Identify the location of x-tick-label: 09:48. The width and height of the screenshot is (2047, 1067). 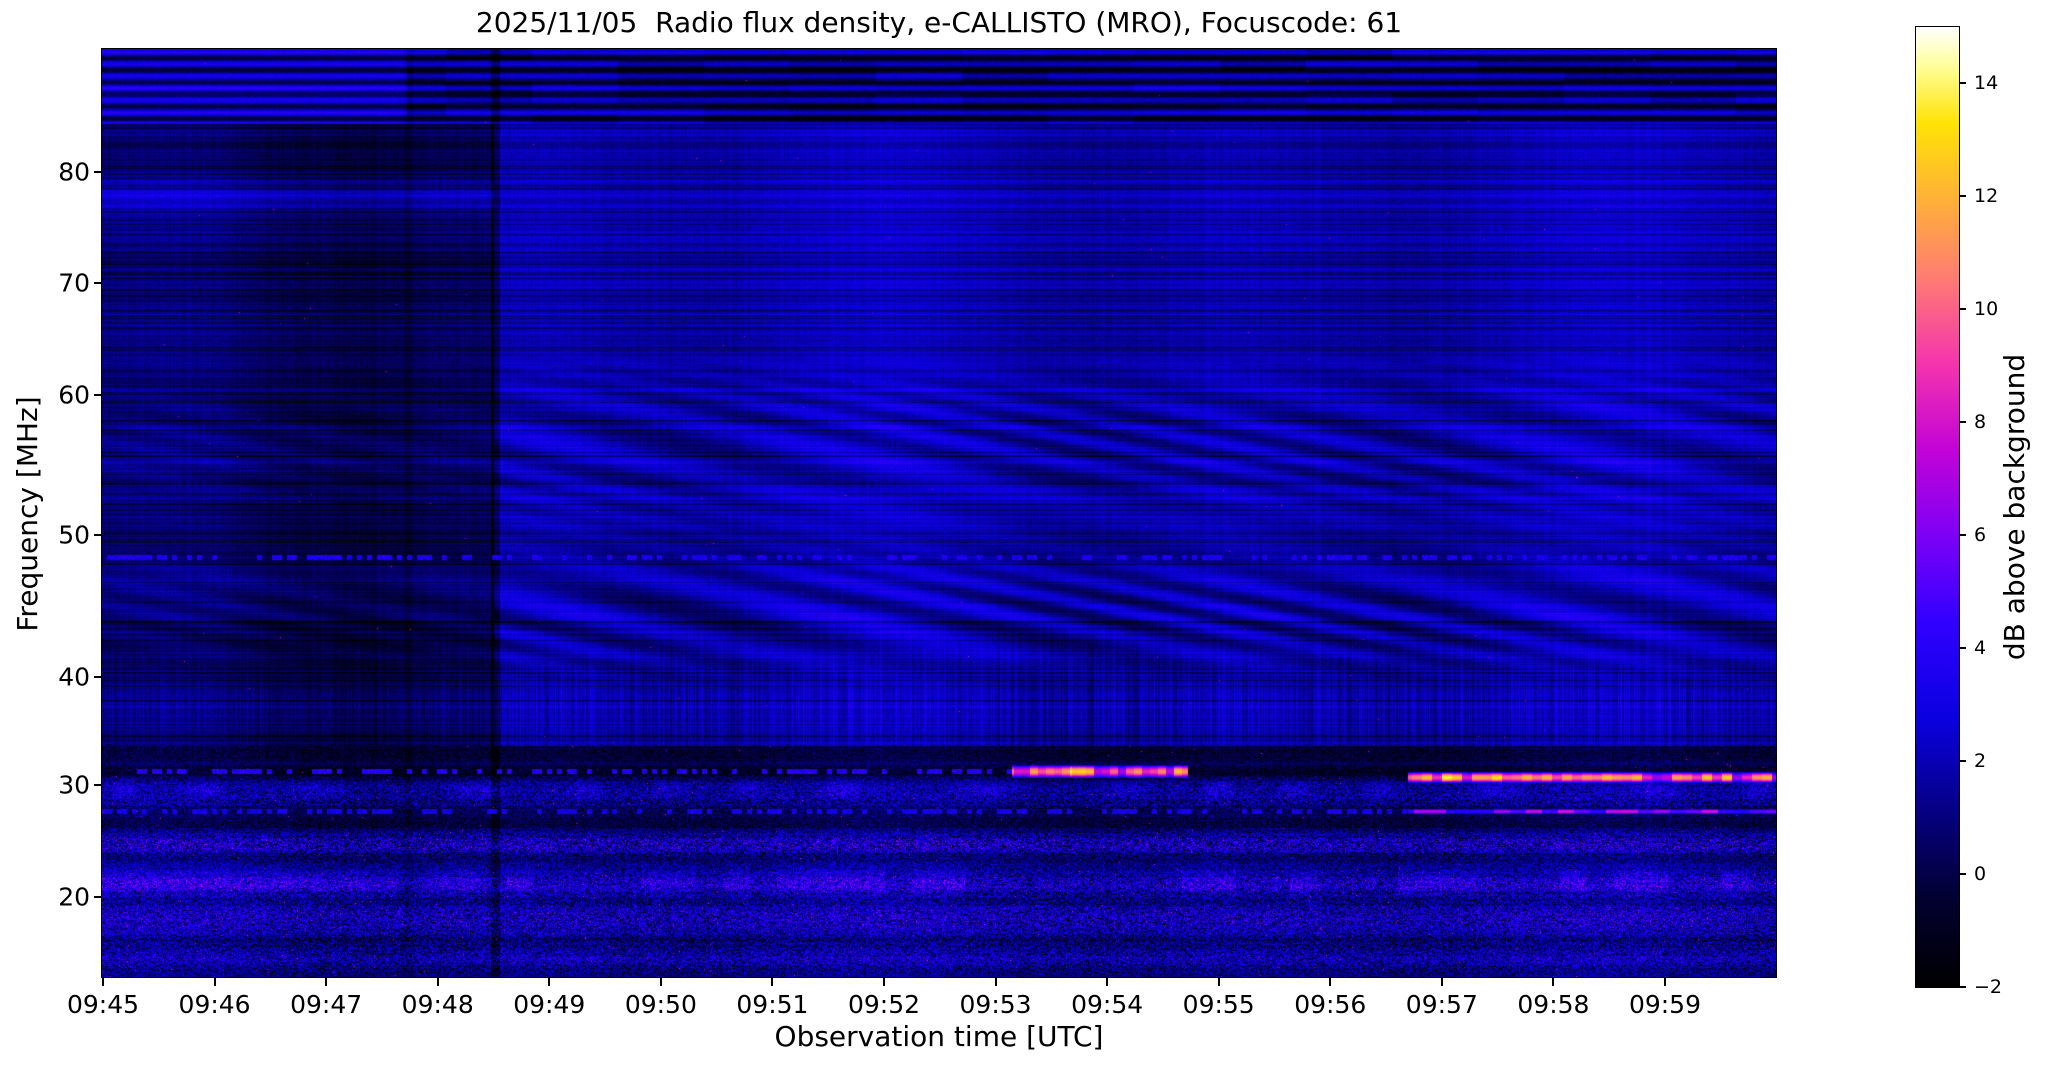
(437, 1004).